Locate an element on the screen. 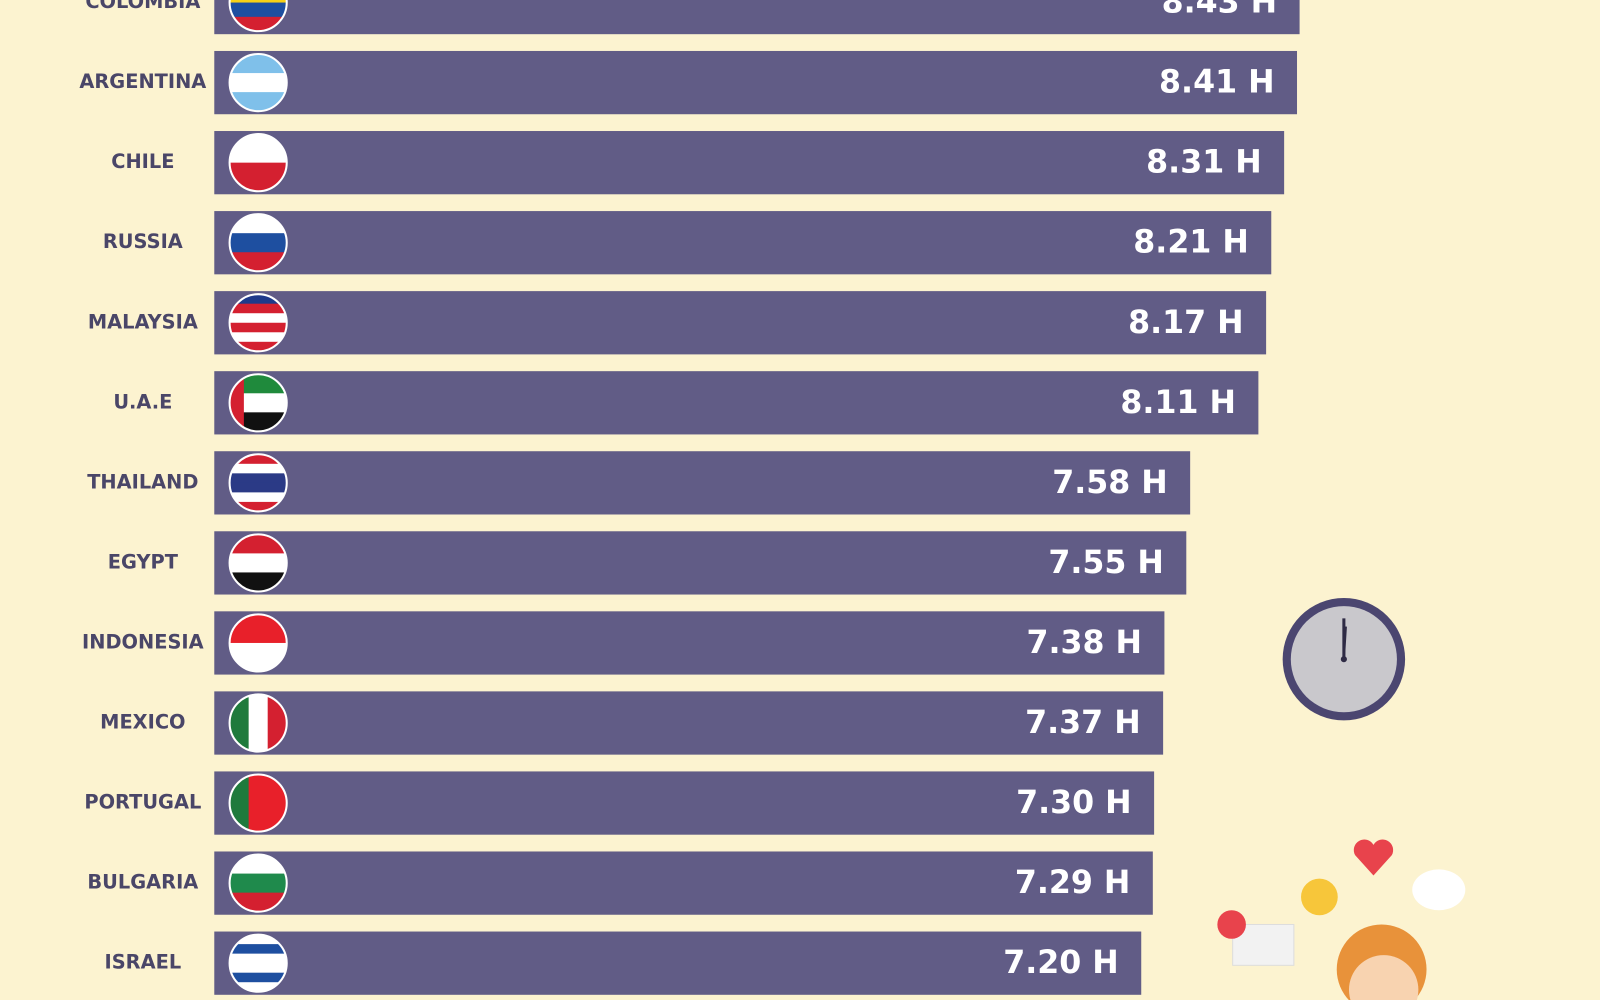 The height and width of the screenshot is (1000, 1600). category-label: RUSSIA is located at coordinates (143, 241).